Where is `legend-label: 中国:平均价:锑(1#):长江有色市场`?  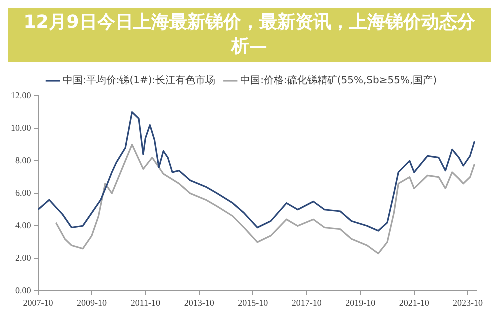
legend-label: 中国:平均价:锑(1#):长江有色市场 is located at coordinates (139, 80).